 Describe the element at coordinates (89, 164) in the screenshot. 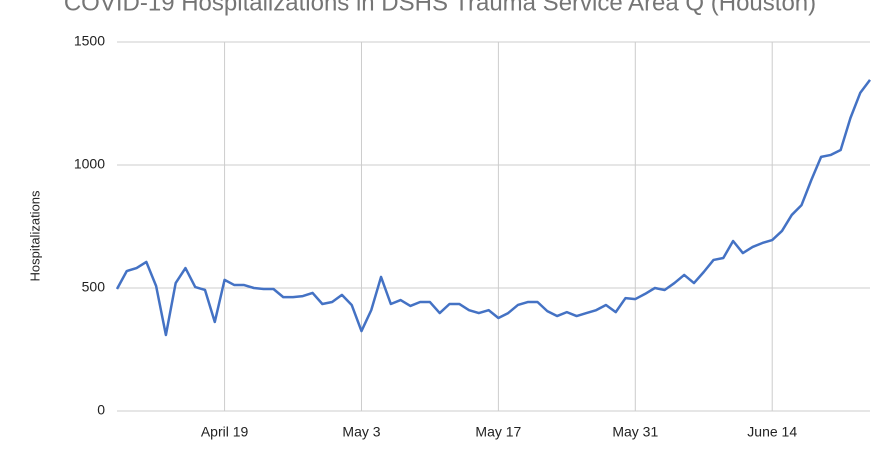

I see `y-tick-label: 1000` at that location.